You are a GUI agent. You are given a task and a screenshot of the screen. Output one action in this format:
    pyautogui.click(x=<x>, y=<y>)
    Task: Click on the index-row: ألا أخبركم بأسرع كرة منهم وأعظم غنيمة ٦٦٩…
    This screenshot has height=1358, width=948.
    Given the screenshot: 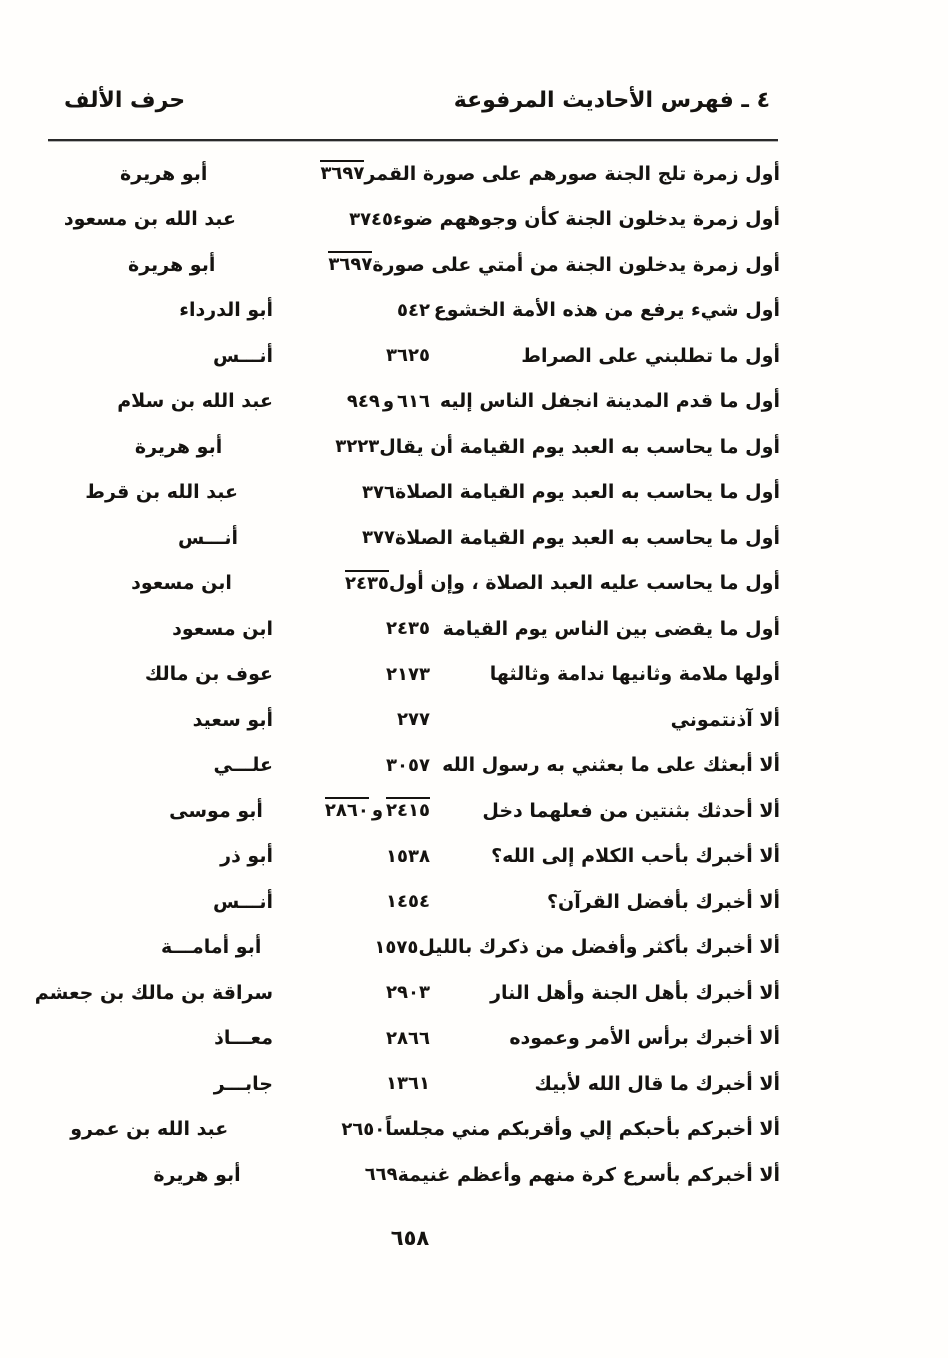 What is the action you would take?
    pyautogui.click(x=474, y=1175)
    